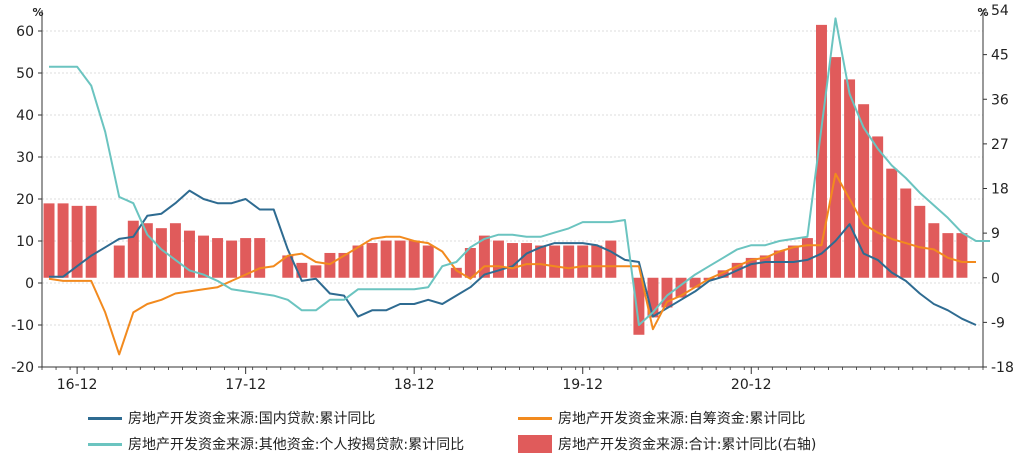  I want to click on right-tick-label-6: 36, so click(1000, 100).